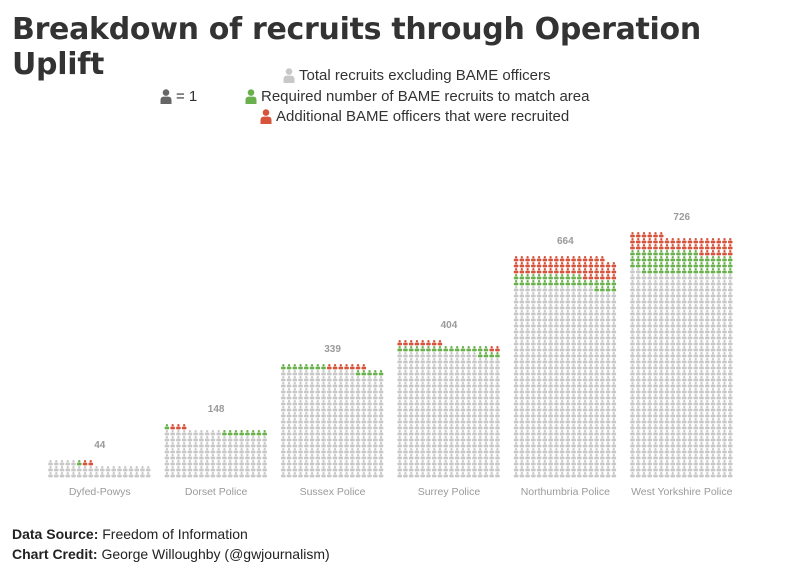  Describe the element at coordinates (417, 75) in the screenshot. I see `legend-total: Total recruits excluding BAME officers` at that location.